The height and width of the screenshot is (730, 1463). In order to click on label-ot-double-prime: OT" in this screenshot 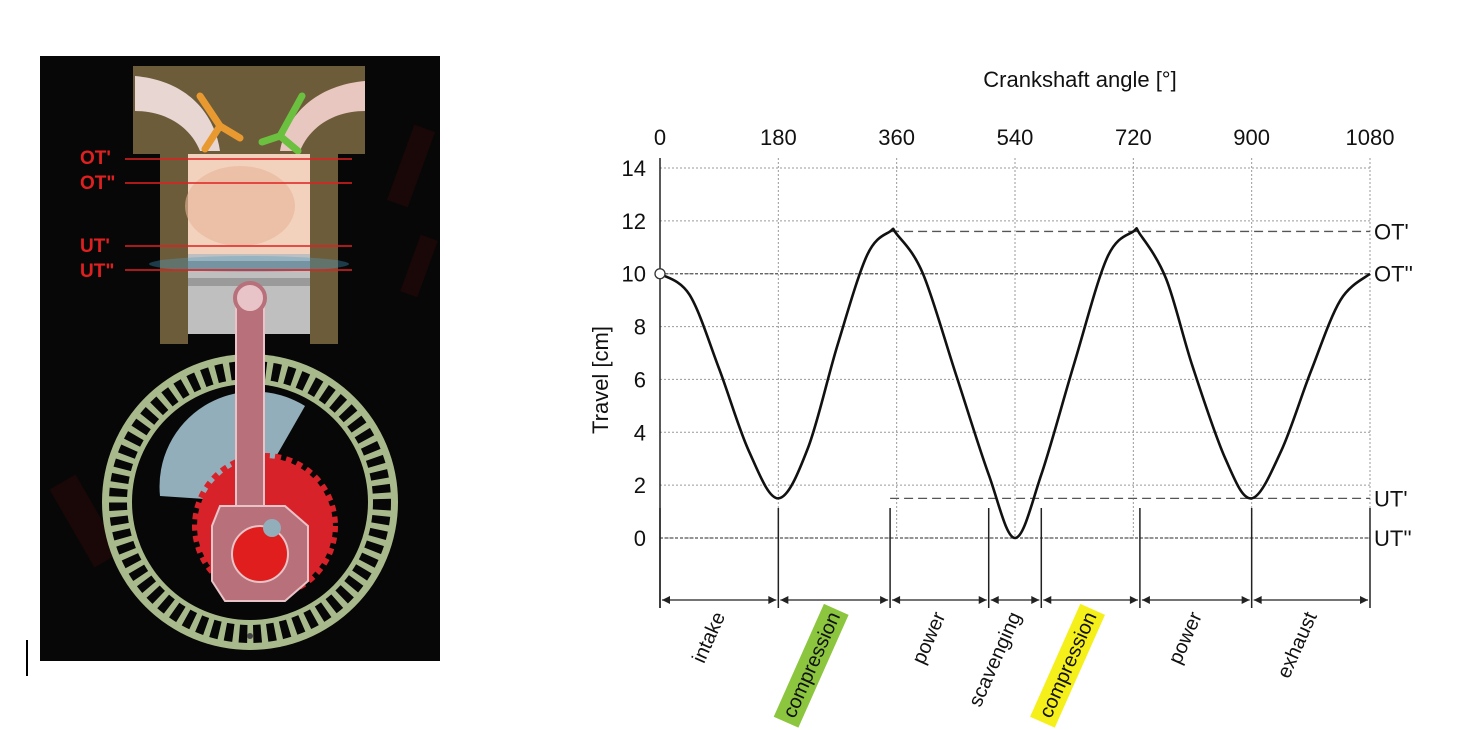, I will do `click(97, 183)`.